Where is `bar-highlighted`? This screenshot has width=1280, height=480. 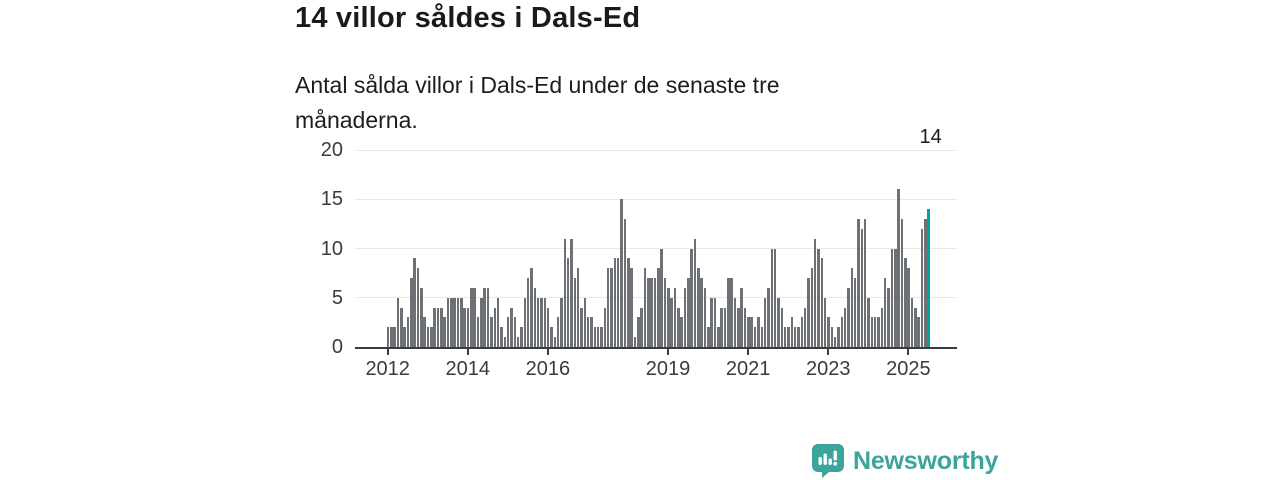 bar-highlighted is located at coordinates (928, 278).